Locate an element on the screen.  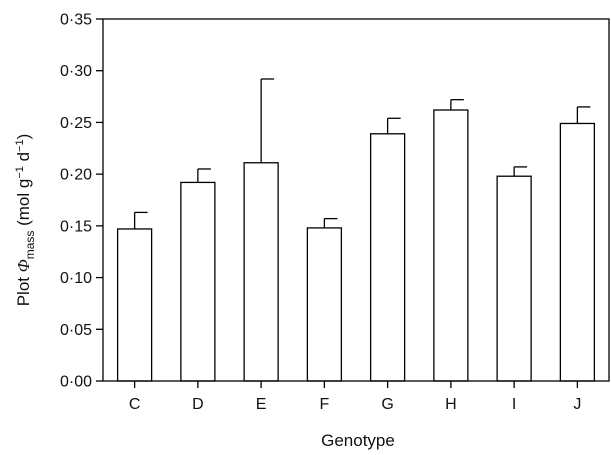
bar-F is located at coordinates (324, 304).